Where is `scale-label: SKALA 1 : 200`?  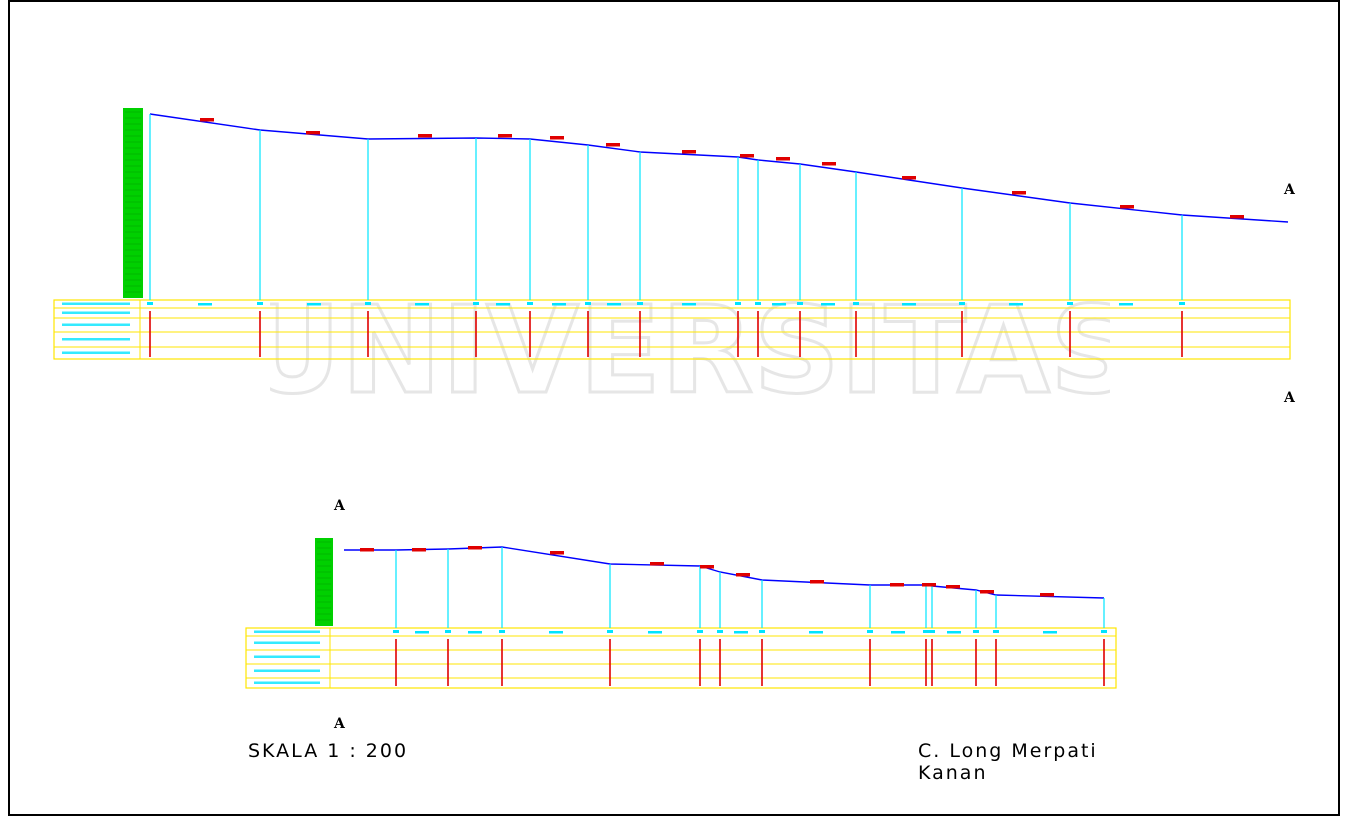 scale-label: SKALA 1 : 200 is located at coordinates (328, 751).